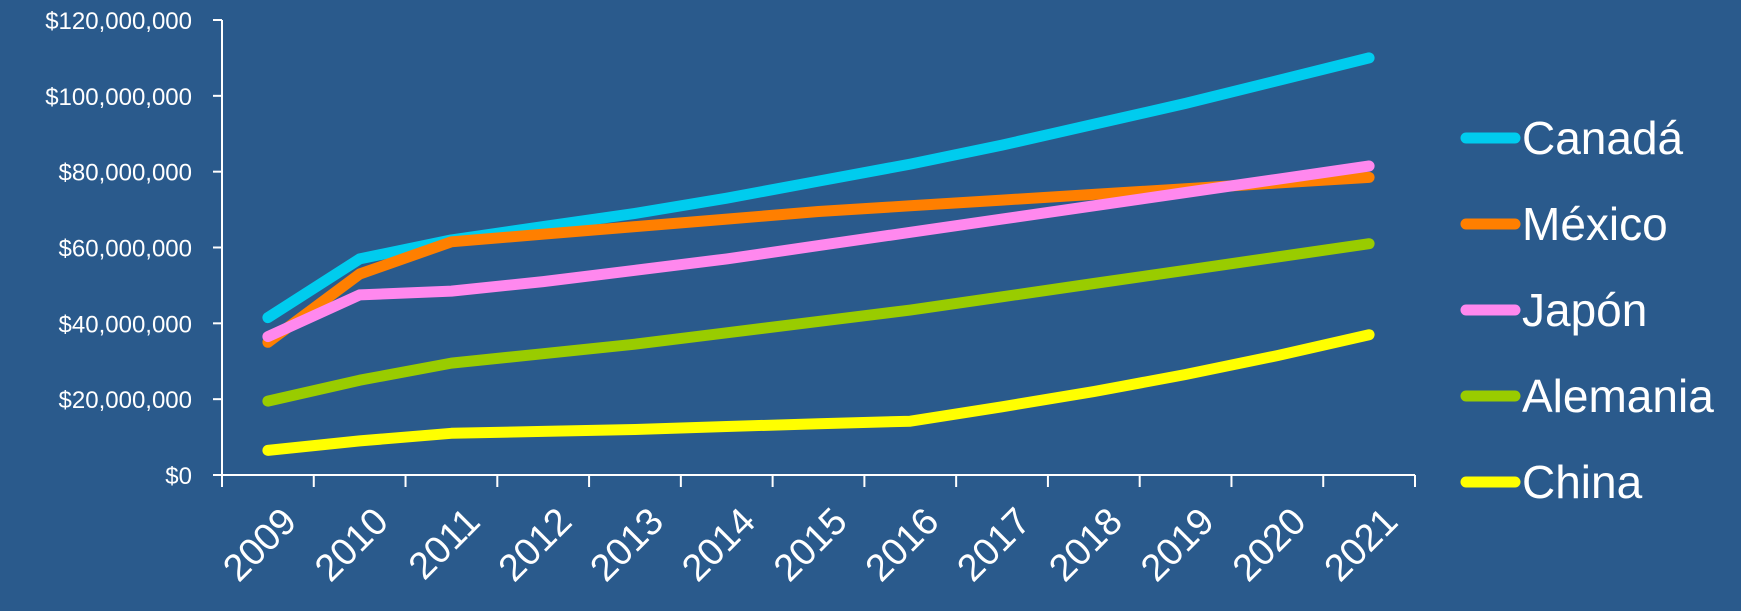  Describe the element at coordinates (1584, 310) in the screenshot. I see `legend-label: Japón` at that location.